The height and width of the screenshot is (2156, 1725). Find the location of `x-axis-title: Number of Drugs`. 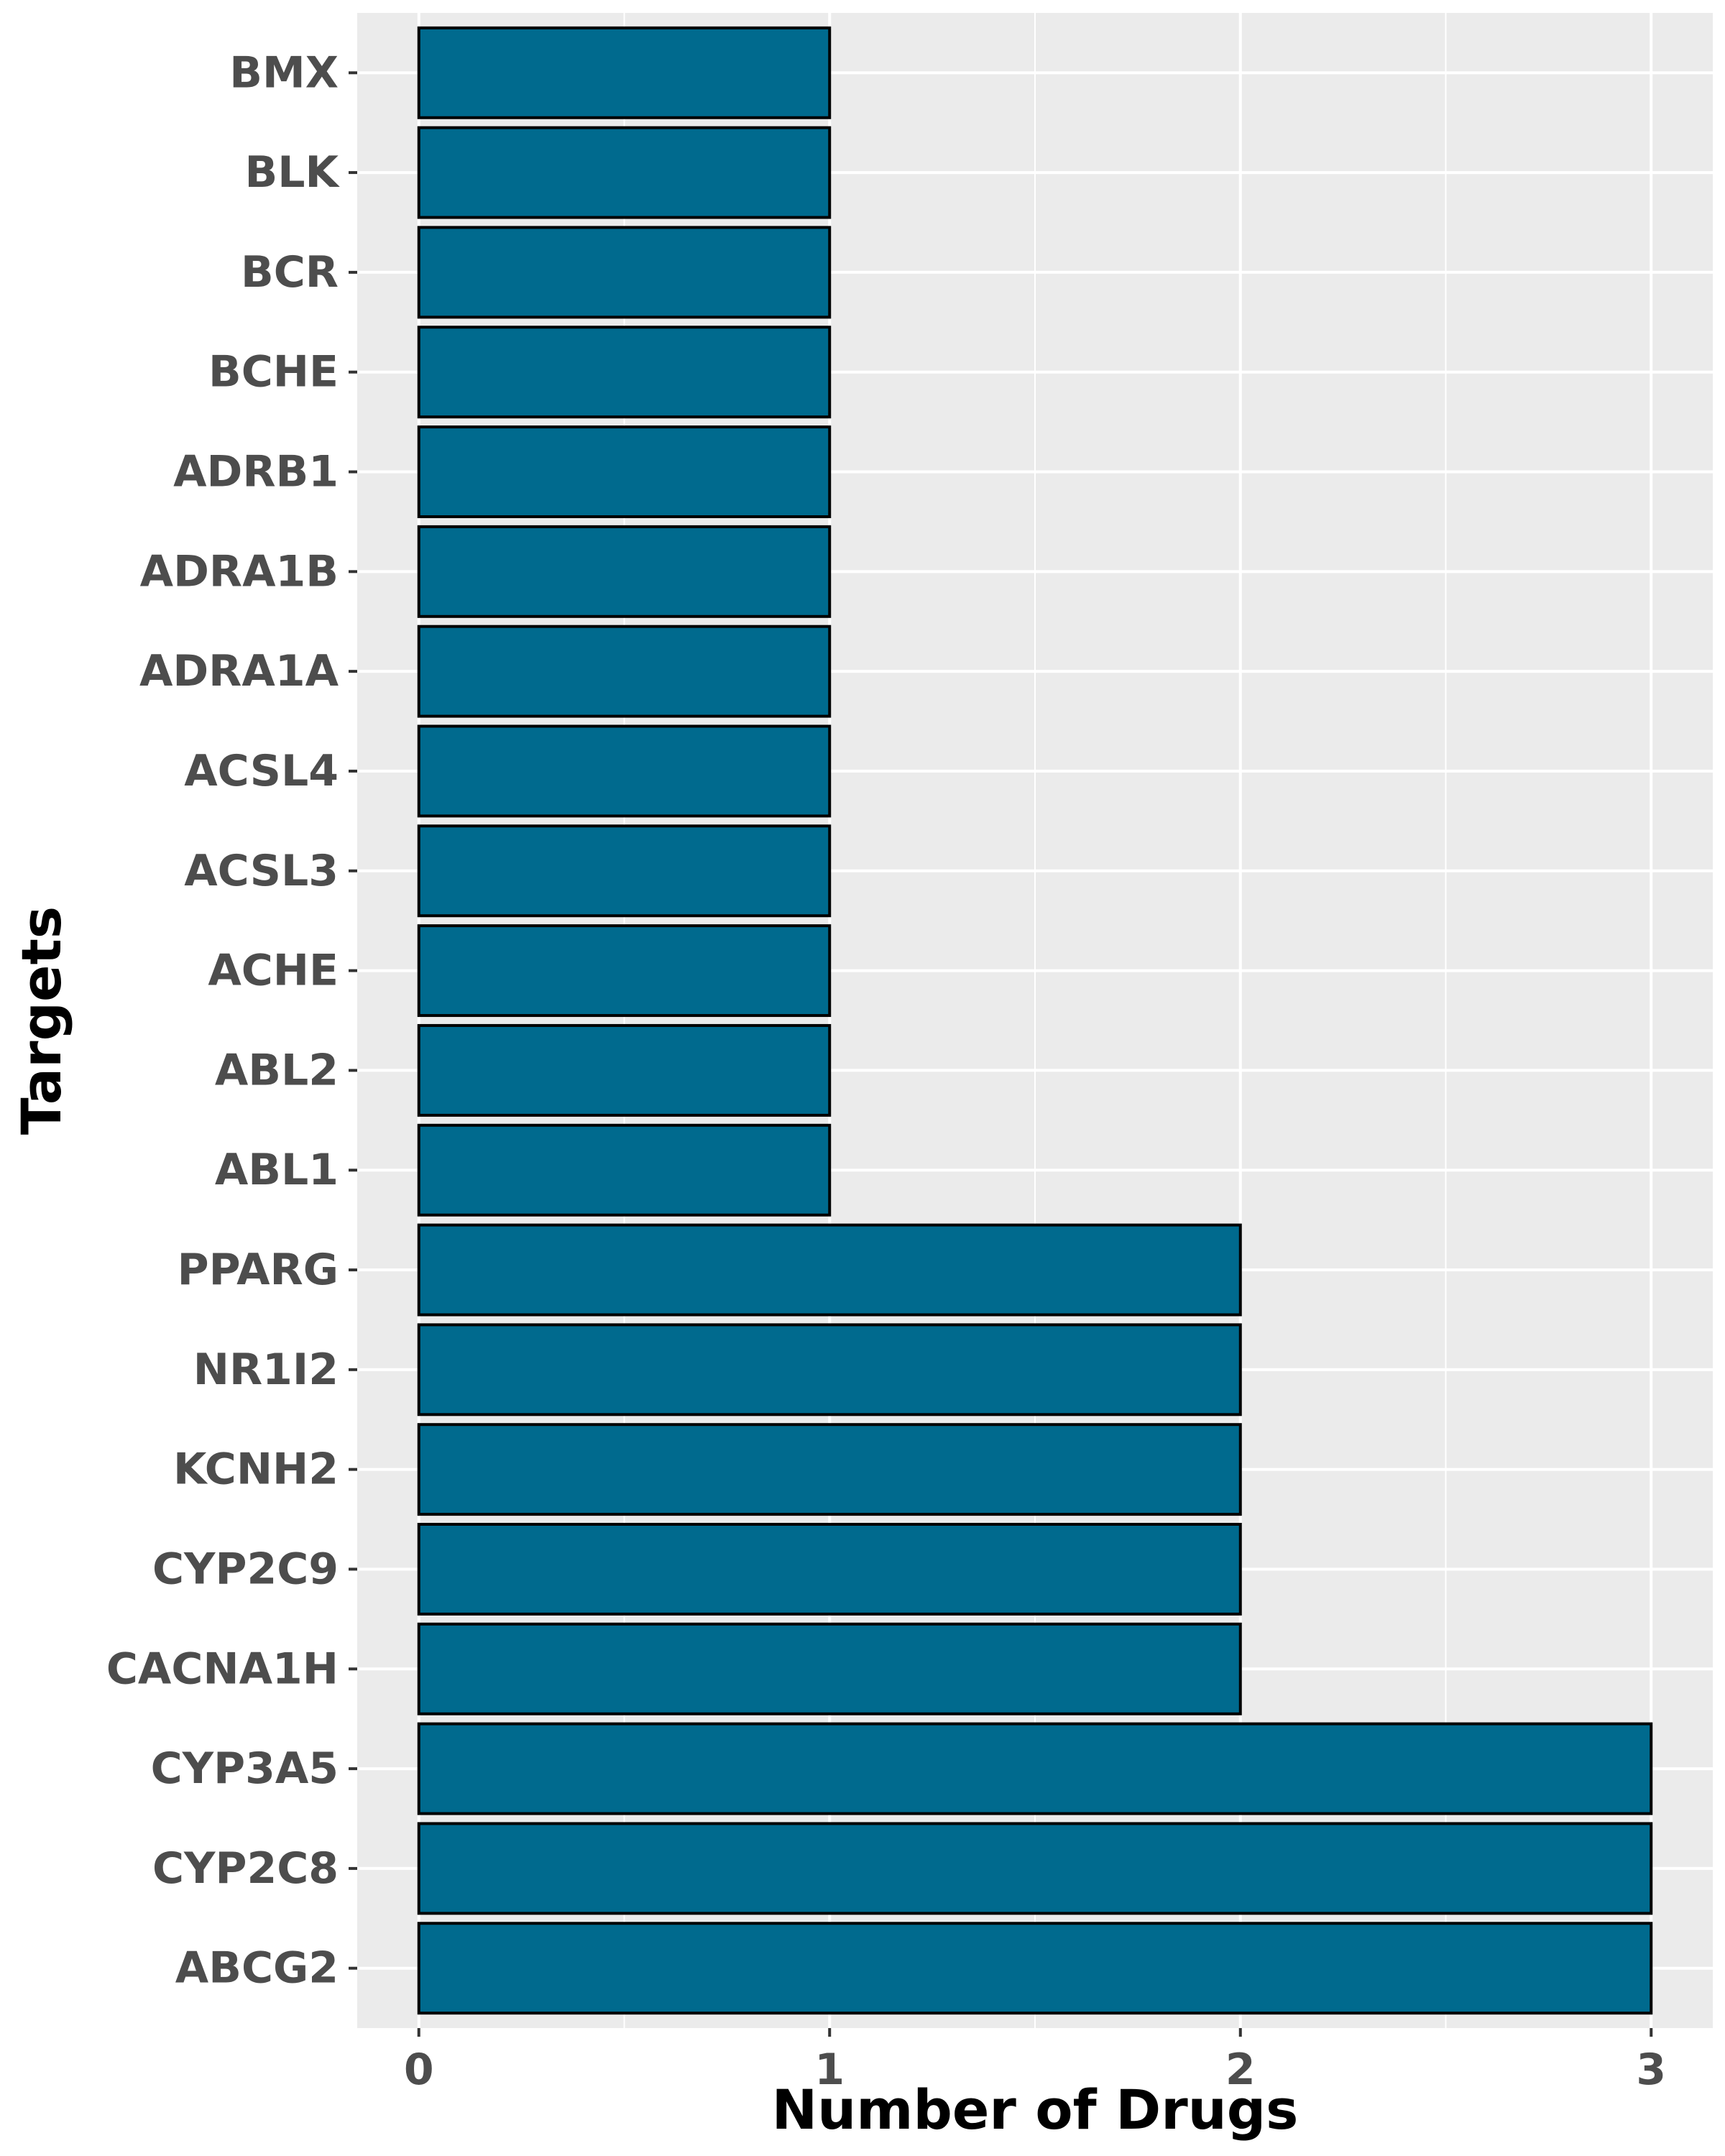

x-axis-title: Number of Drugs is located at coordinates (1035, 2110).